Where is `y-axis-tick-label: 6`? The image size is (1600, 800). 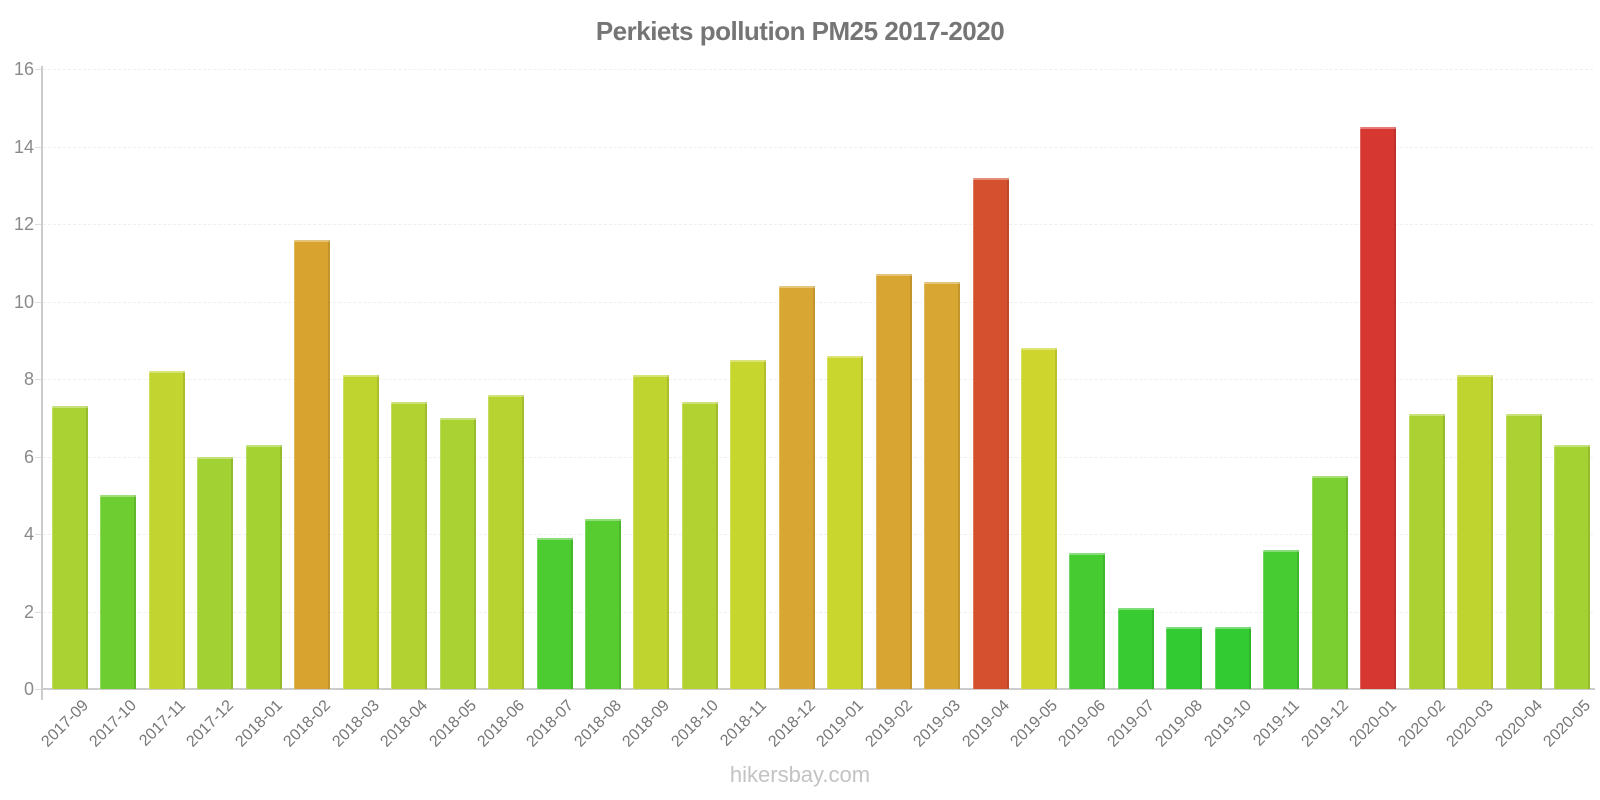 y-axis-tick-label: 6 is located at coordinates (28, 456).